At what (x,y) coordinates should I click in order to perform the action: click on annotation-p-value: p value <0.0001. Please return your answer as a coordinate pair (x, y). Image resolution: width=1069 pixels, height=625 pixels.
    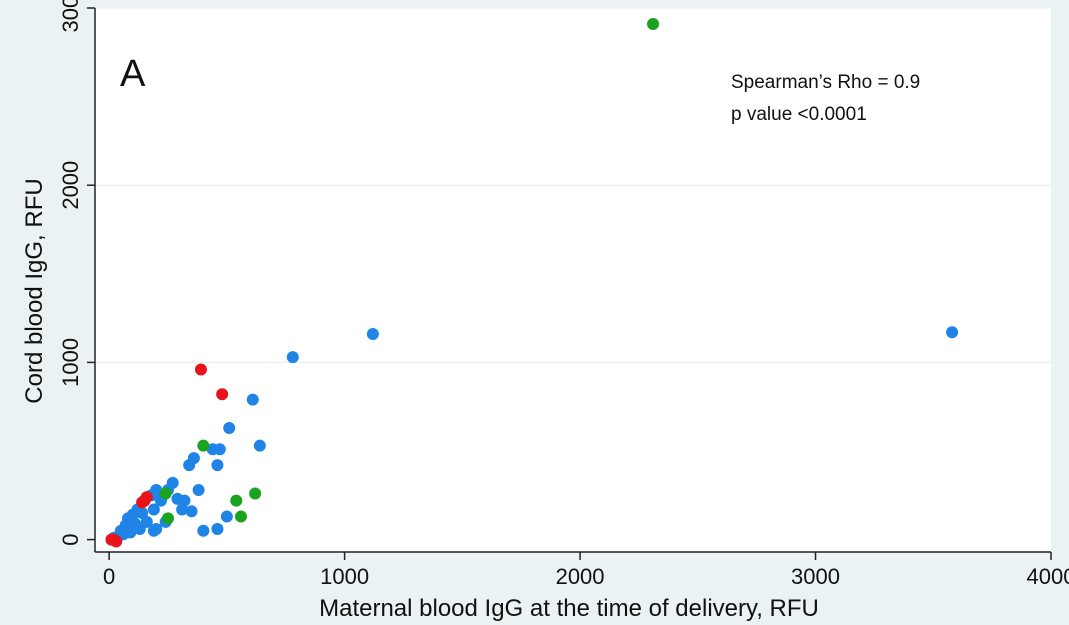
    Looking at the image, I should click on (799, 114).